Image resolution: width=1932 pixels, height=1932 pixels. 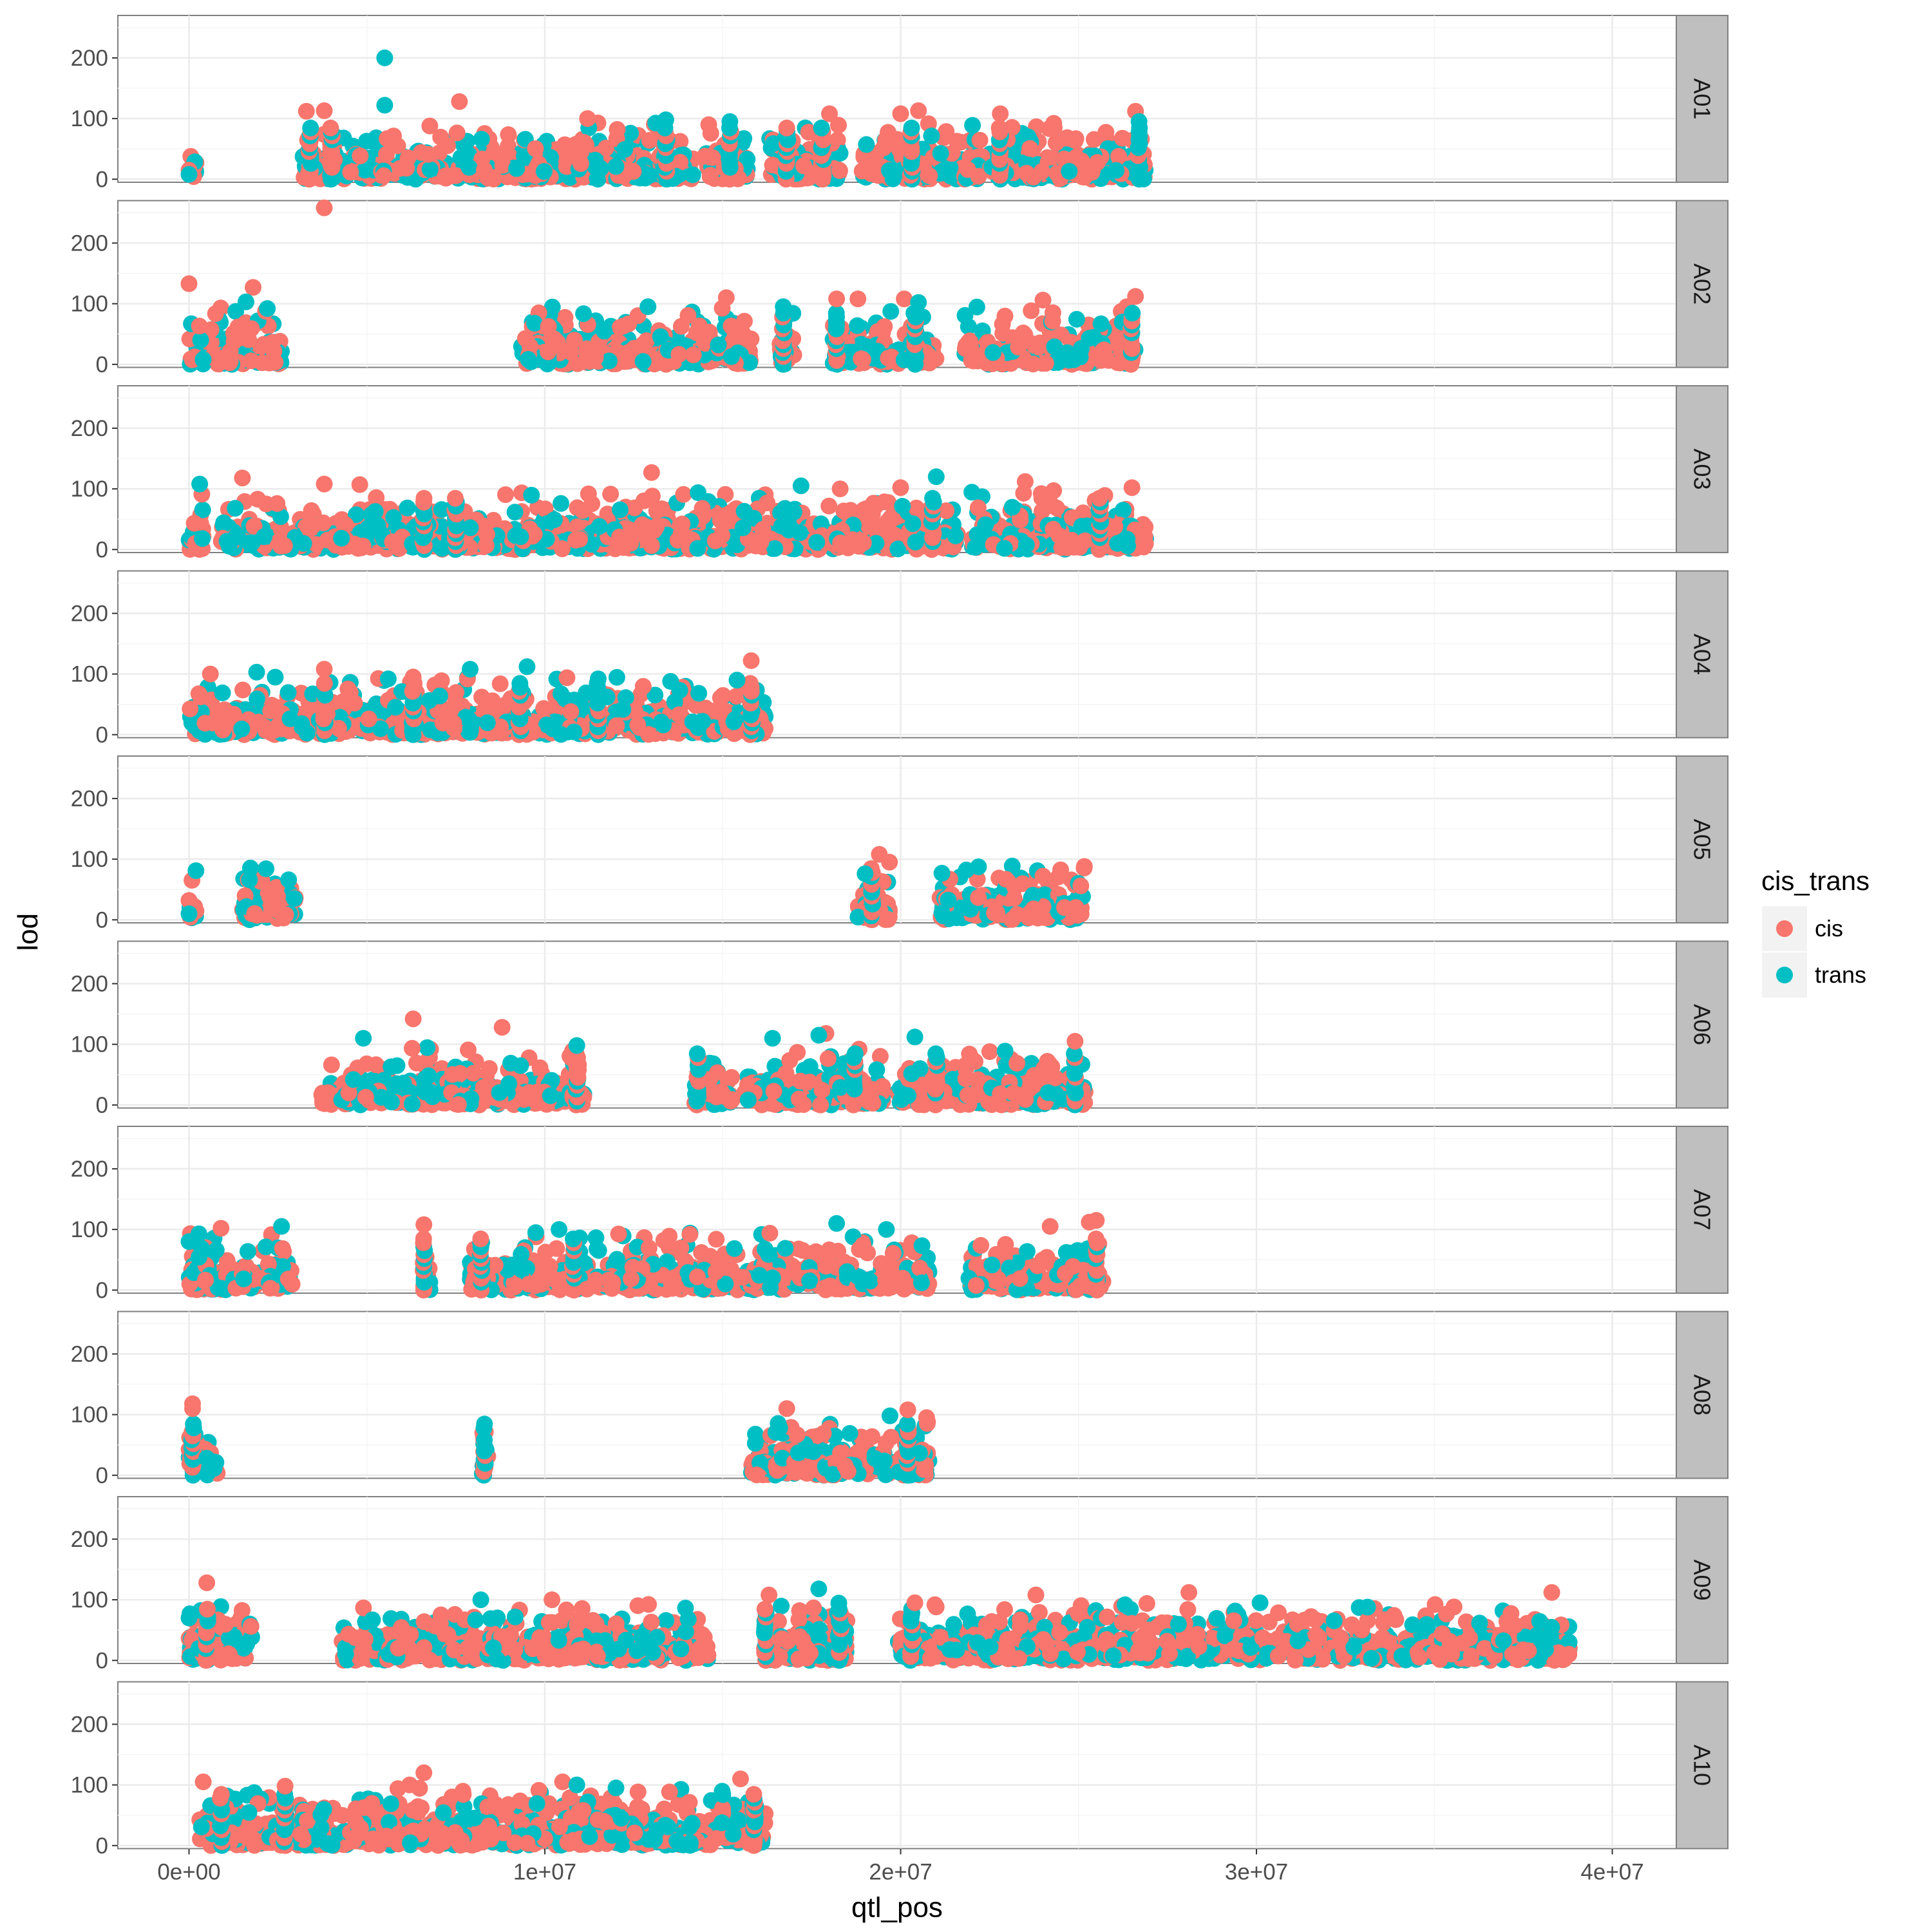 What do you see at coordinates (89, 429) in the screenshot?
I see `y-tick-label: 200` at bounding box center [89, 429].